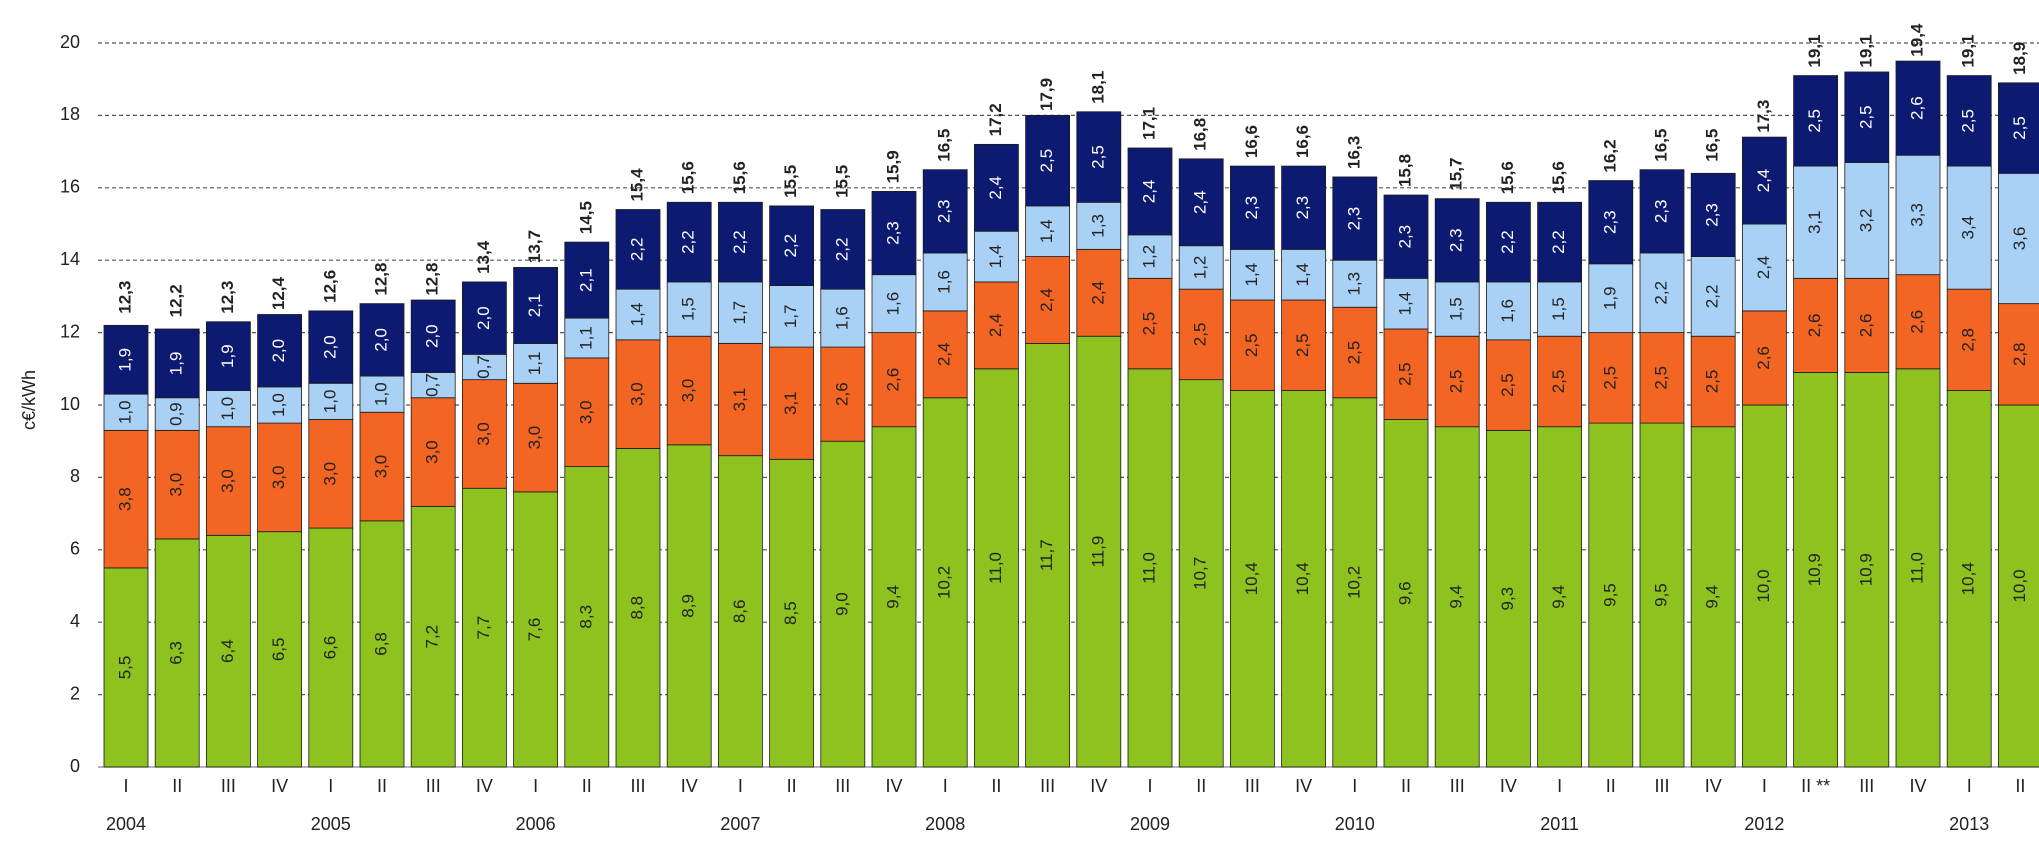 Image resolution: width=2039 pixels, height=843 pixels. What do you see at coordinates (1404, 170) in the screenshot?
I see `total-label: 15,8` at bounding box center [1404, 170].